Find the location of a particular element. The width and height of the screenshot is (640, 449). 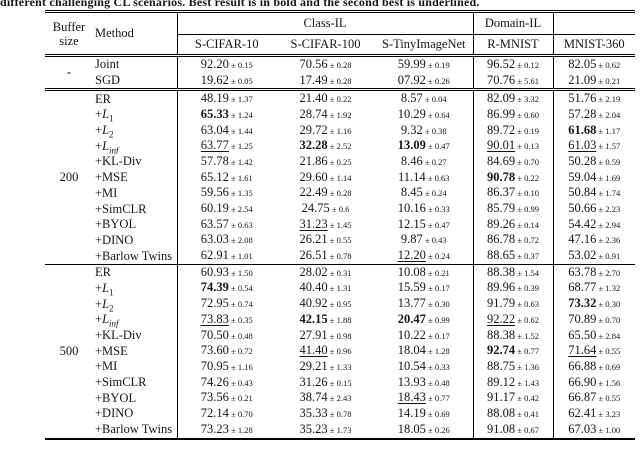

metric-value: 63.03 is located at coordinates (214, 239).